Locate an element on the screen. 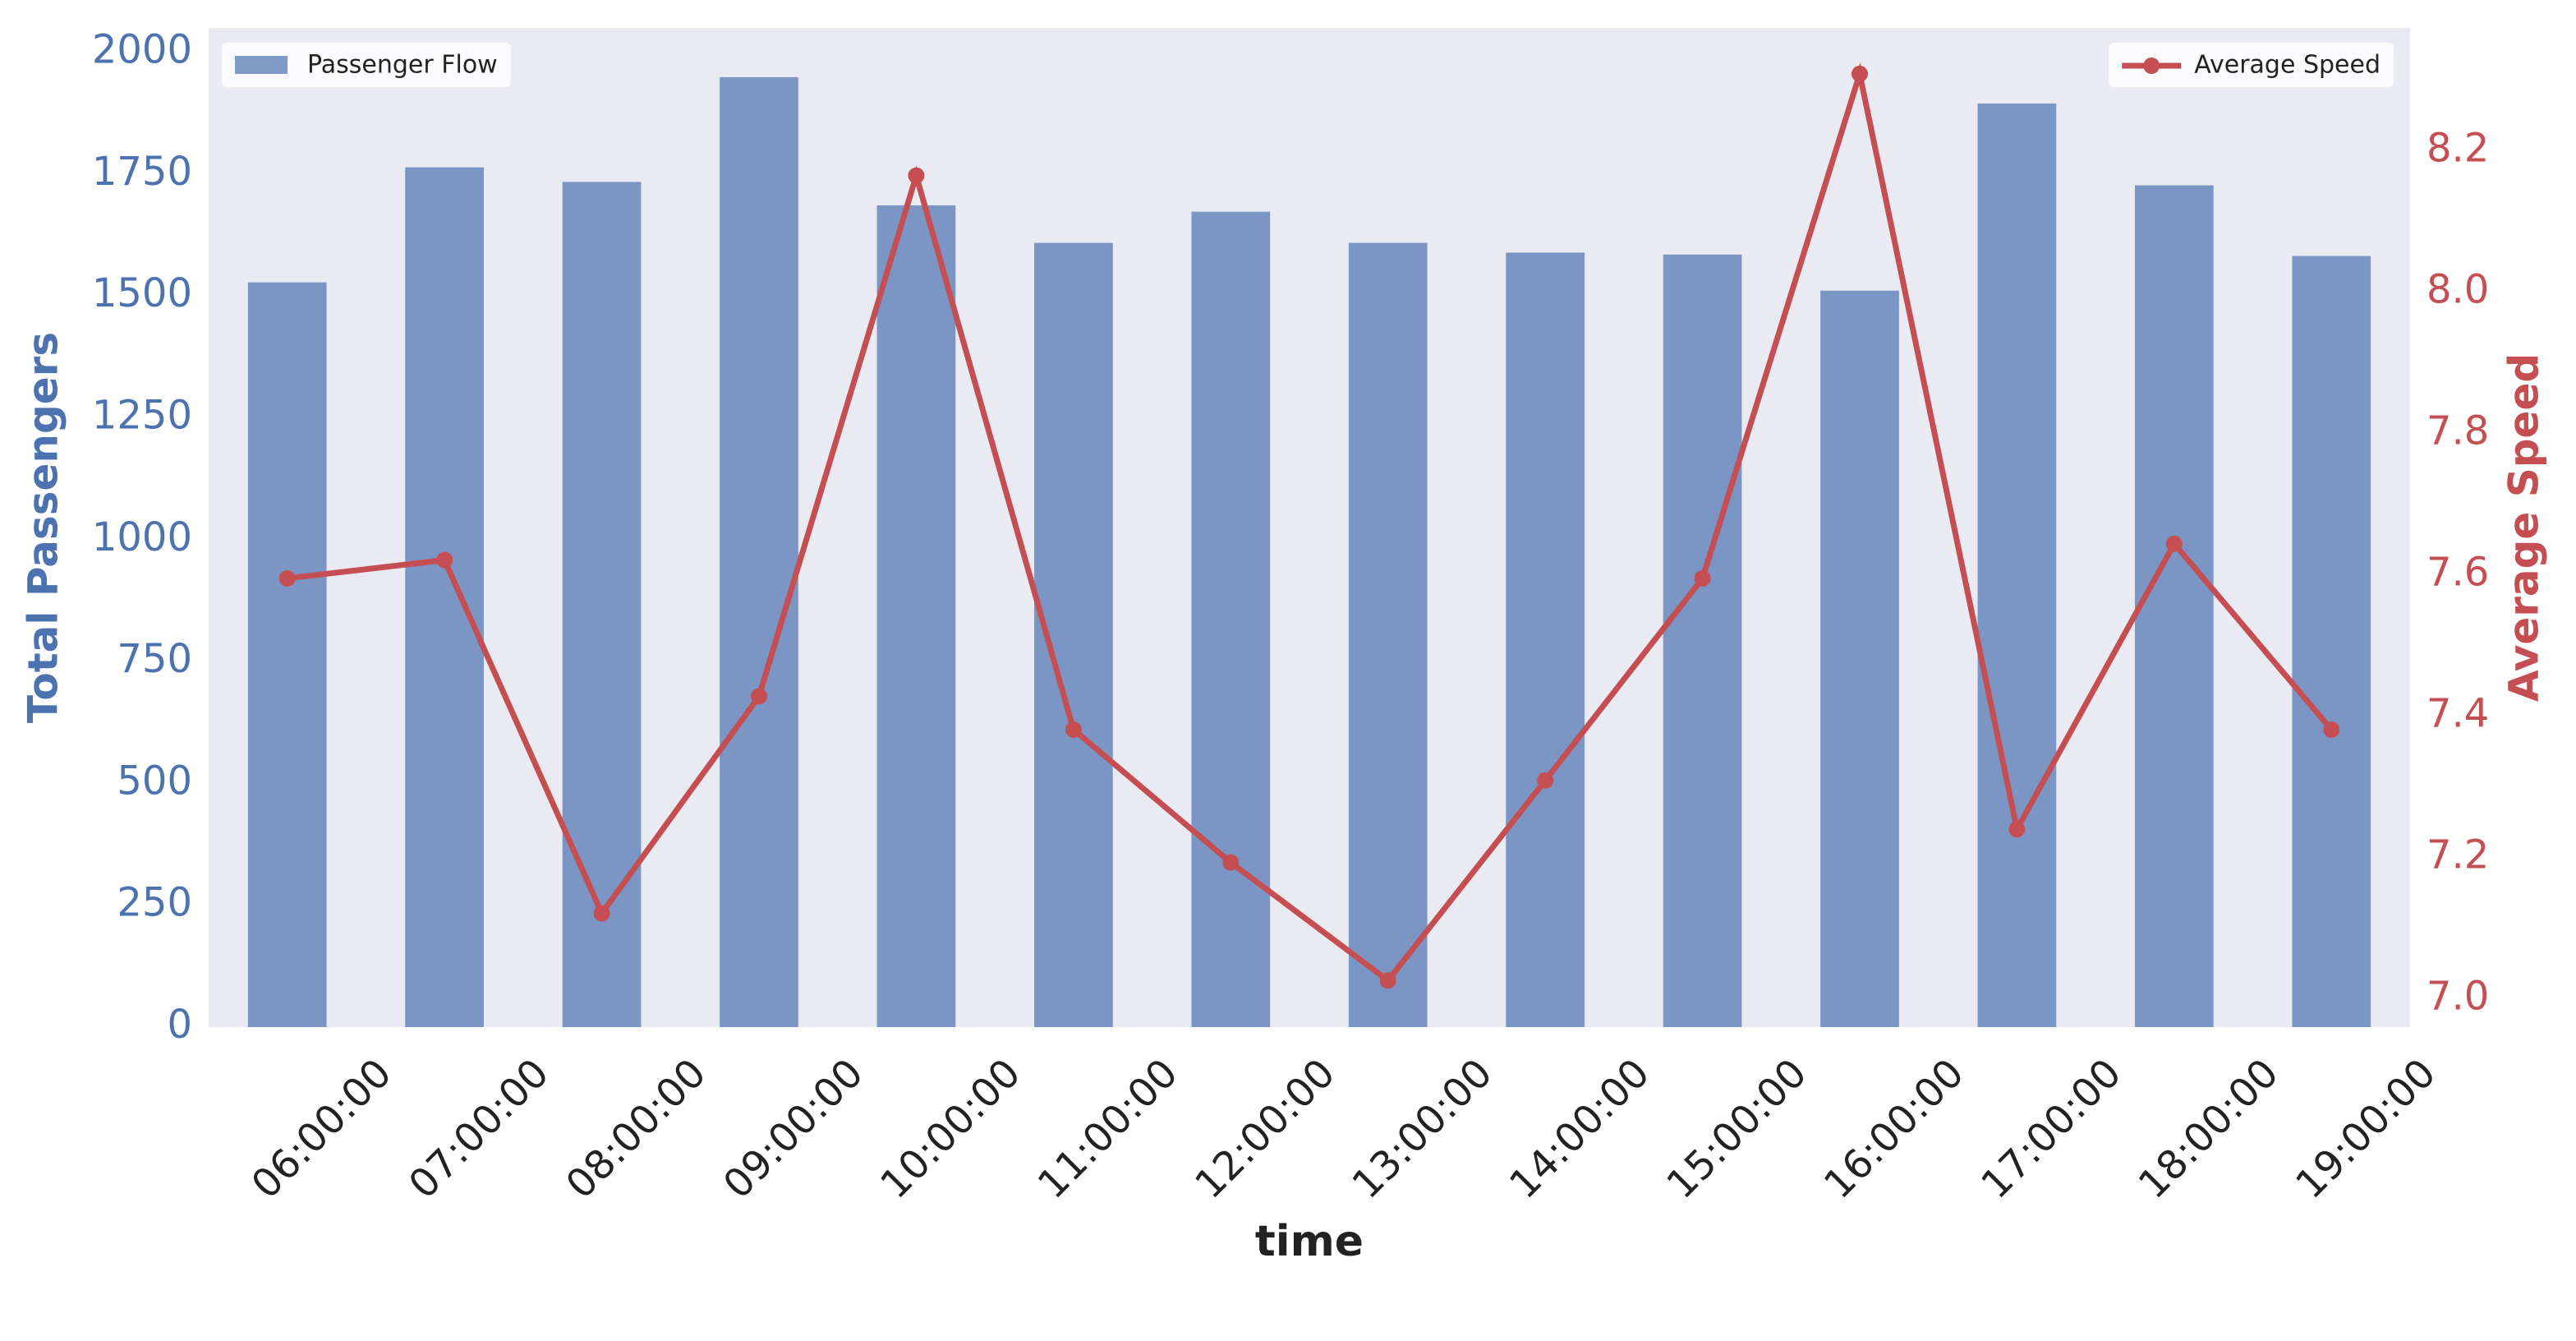  y2-tick-label: 8.2 is located at coordinates (2457, 149).